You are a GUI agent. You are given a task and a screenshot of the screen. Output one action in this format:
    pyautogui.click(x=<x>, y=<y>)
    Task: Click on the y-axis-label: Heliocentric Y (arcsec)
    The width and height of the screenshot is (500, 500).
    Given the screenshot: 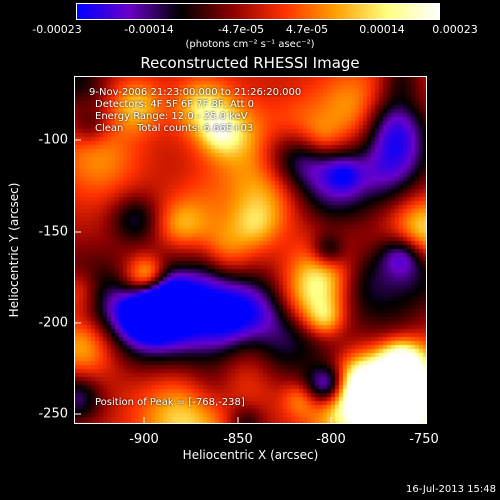 What is the action you would take?
    pyautogui.click(x=14, y=250)
    